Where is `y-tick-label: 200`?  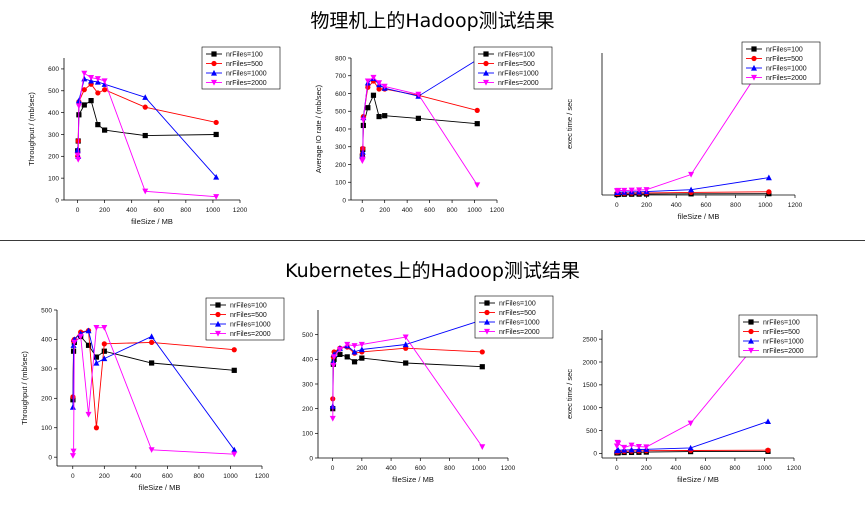 y-tick-label: 200 is located at coordinates (46, 399).